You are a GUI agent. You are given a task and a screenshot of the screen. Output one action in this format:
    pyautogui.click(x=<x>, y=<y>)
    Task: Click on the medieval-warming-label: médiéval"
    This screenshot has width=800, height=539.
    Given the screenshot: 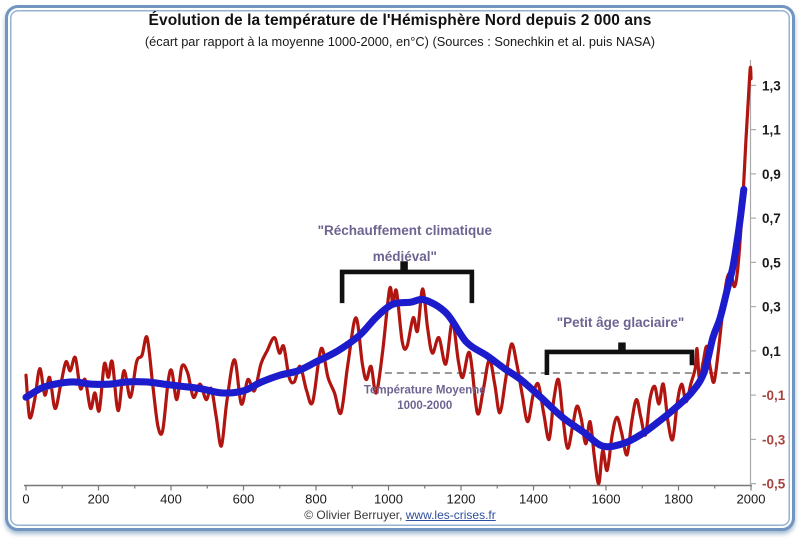 What is the action you would take?
    pyautogui.click(x=405, y=256)
    